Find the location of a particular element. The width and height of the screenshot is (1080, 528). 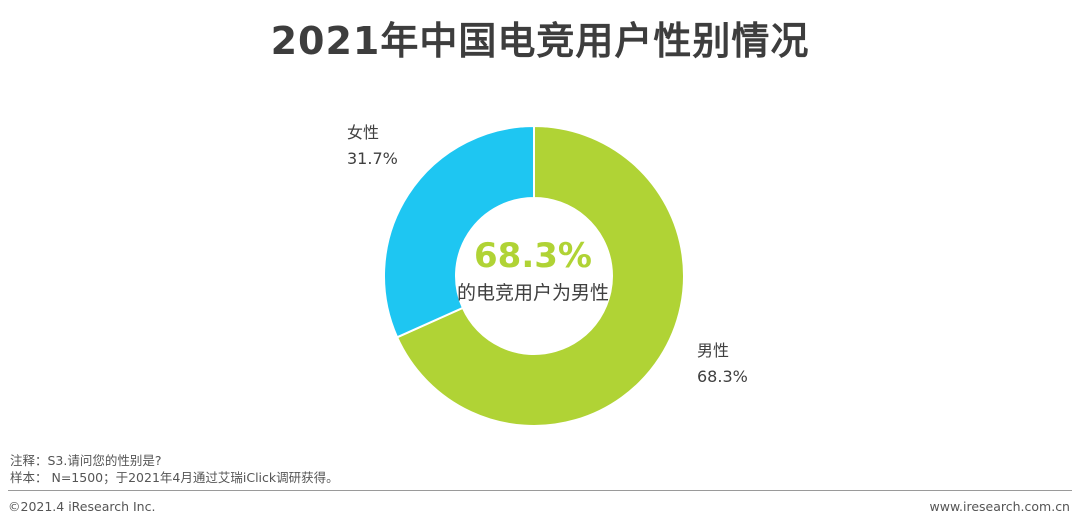

chart-title: 2021年中国电竞用户性别情况 is located at coordinates (540, 41).